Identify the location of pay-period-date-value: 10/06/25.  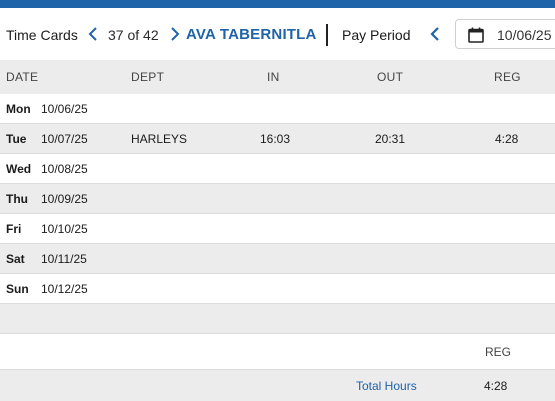
(524, 35).